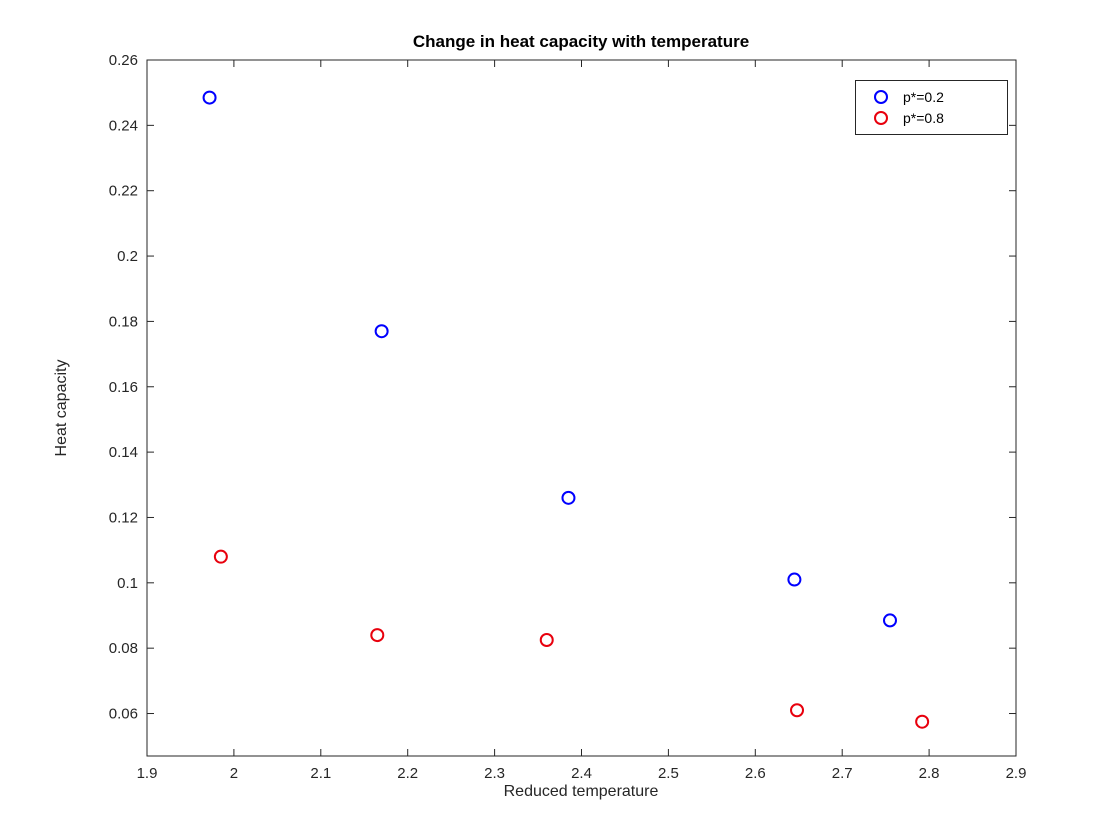  Describe the element at coordinates (127, 256) in the screenshot. I see `y-tick-label: 0.2` at that location.